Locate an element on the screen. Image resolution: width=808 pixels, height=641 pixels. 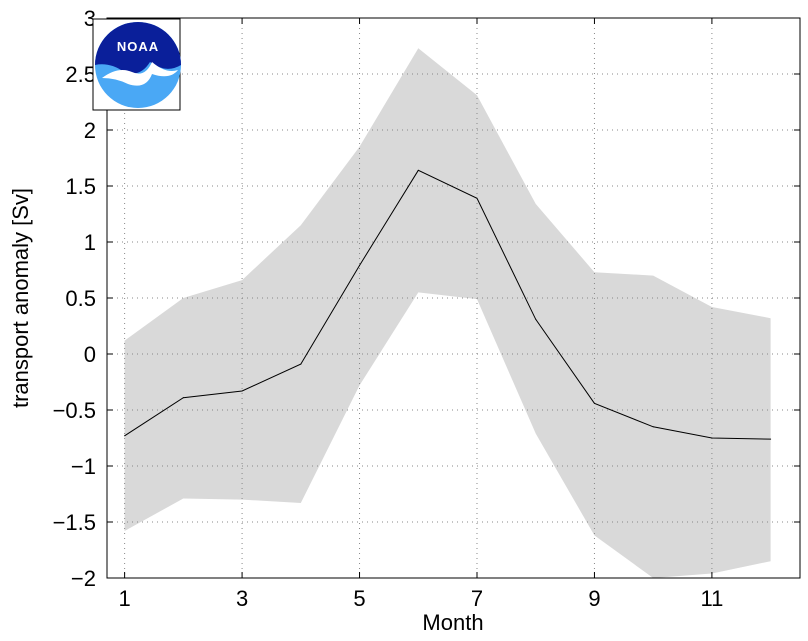
x-tick-label: 3 is located at coordinates (242, 598).